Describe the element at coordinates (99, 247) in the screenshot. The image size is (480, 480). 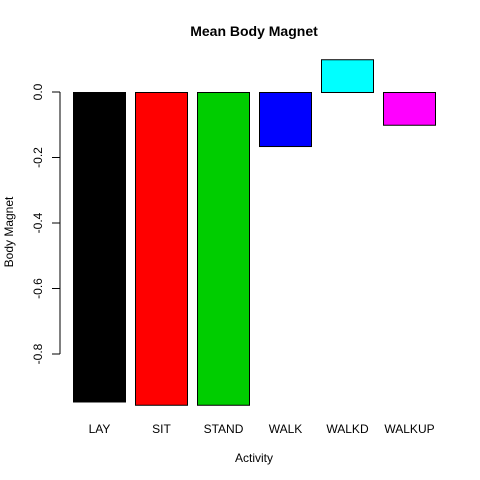
I see `bar-lay` at that location.